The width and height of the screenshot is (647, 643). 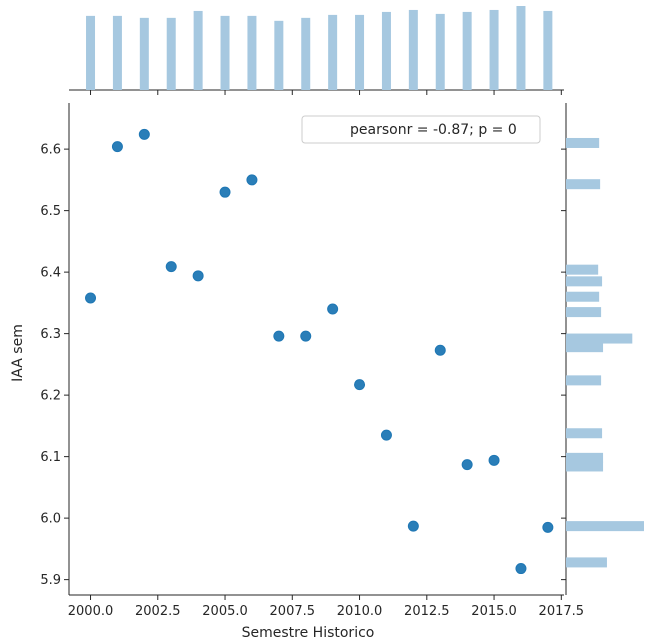 What do you see at coordinates (225, 611) in the screenshot?
I see `x-tick-label: 2005.0` at bounding box center [225, 611].